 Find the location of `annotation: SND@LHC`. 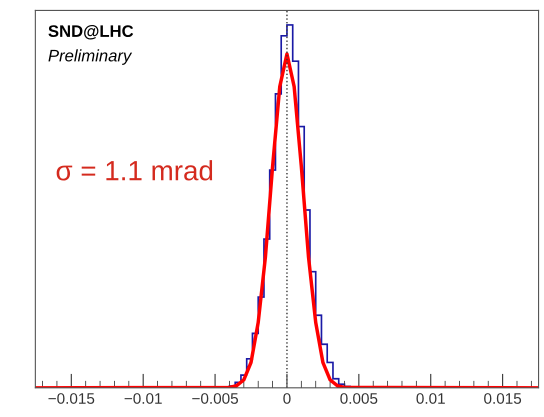

annotation: SND@LHC is located at coordinates (91, 32).